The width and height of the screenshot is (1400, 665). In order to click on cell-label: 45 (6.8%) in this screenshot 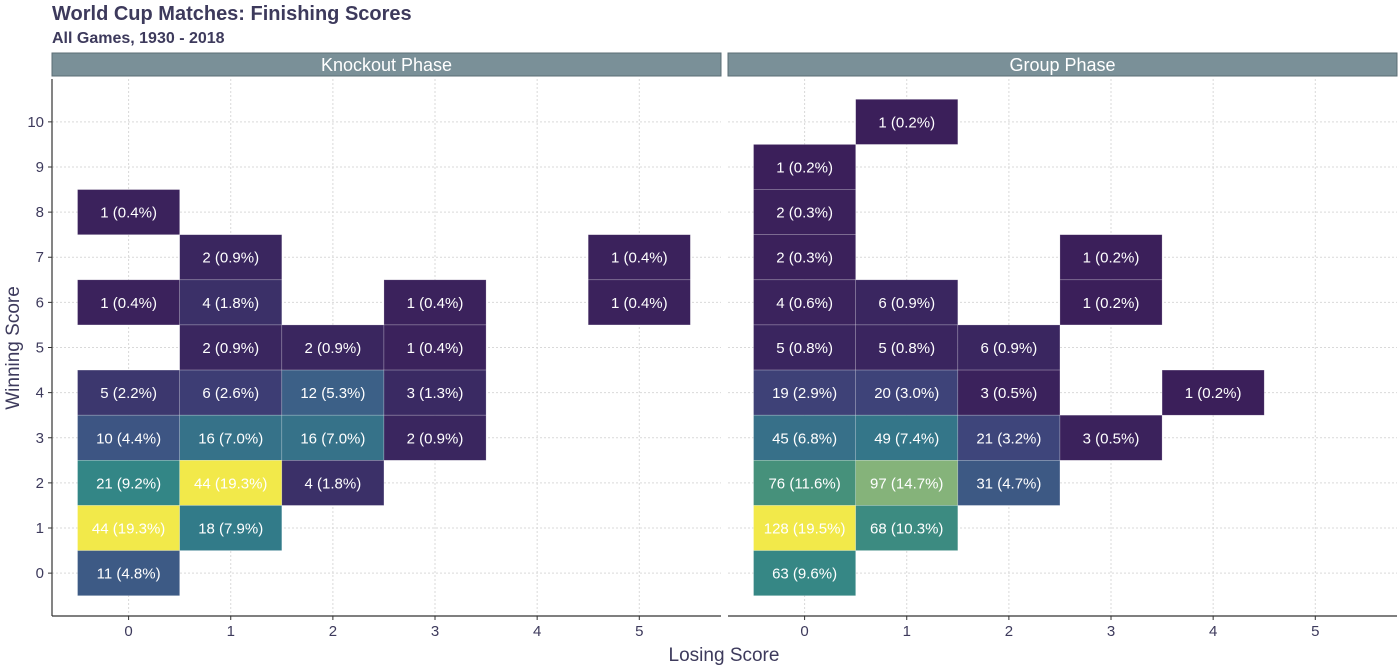, I will do `click(804, 438)`.